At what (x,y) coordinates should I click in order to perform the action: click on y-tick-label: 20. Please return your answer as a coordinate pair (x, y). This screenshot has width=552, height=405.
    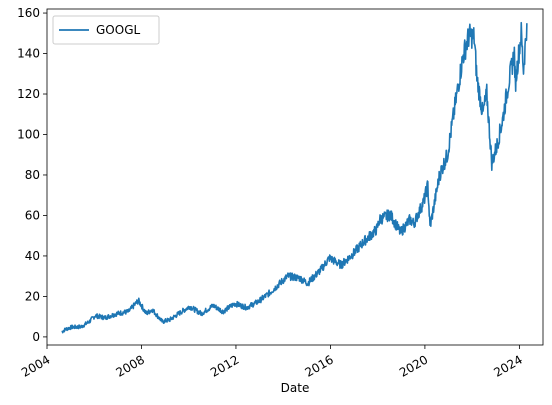
    Looking at the image, I should click on (32, 296).